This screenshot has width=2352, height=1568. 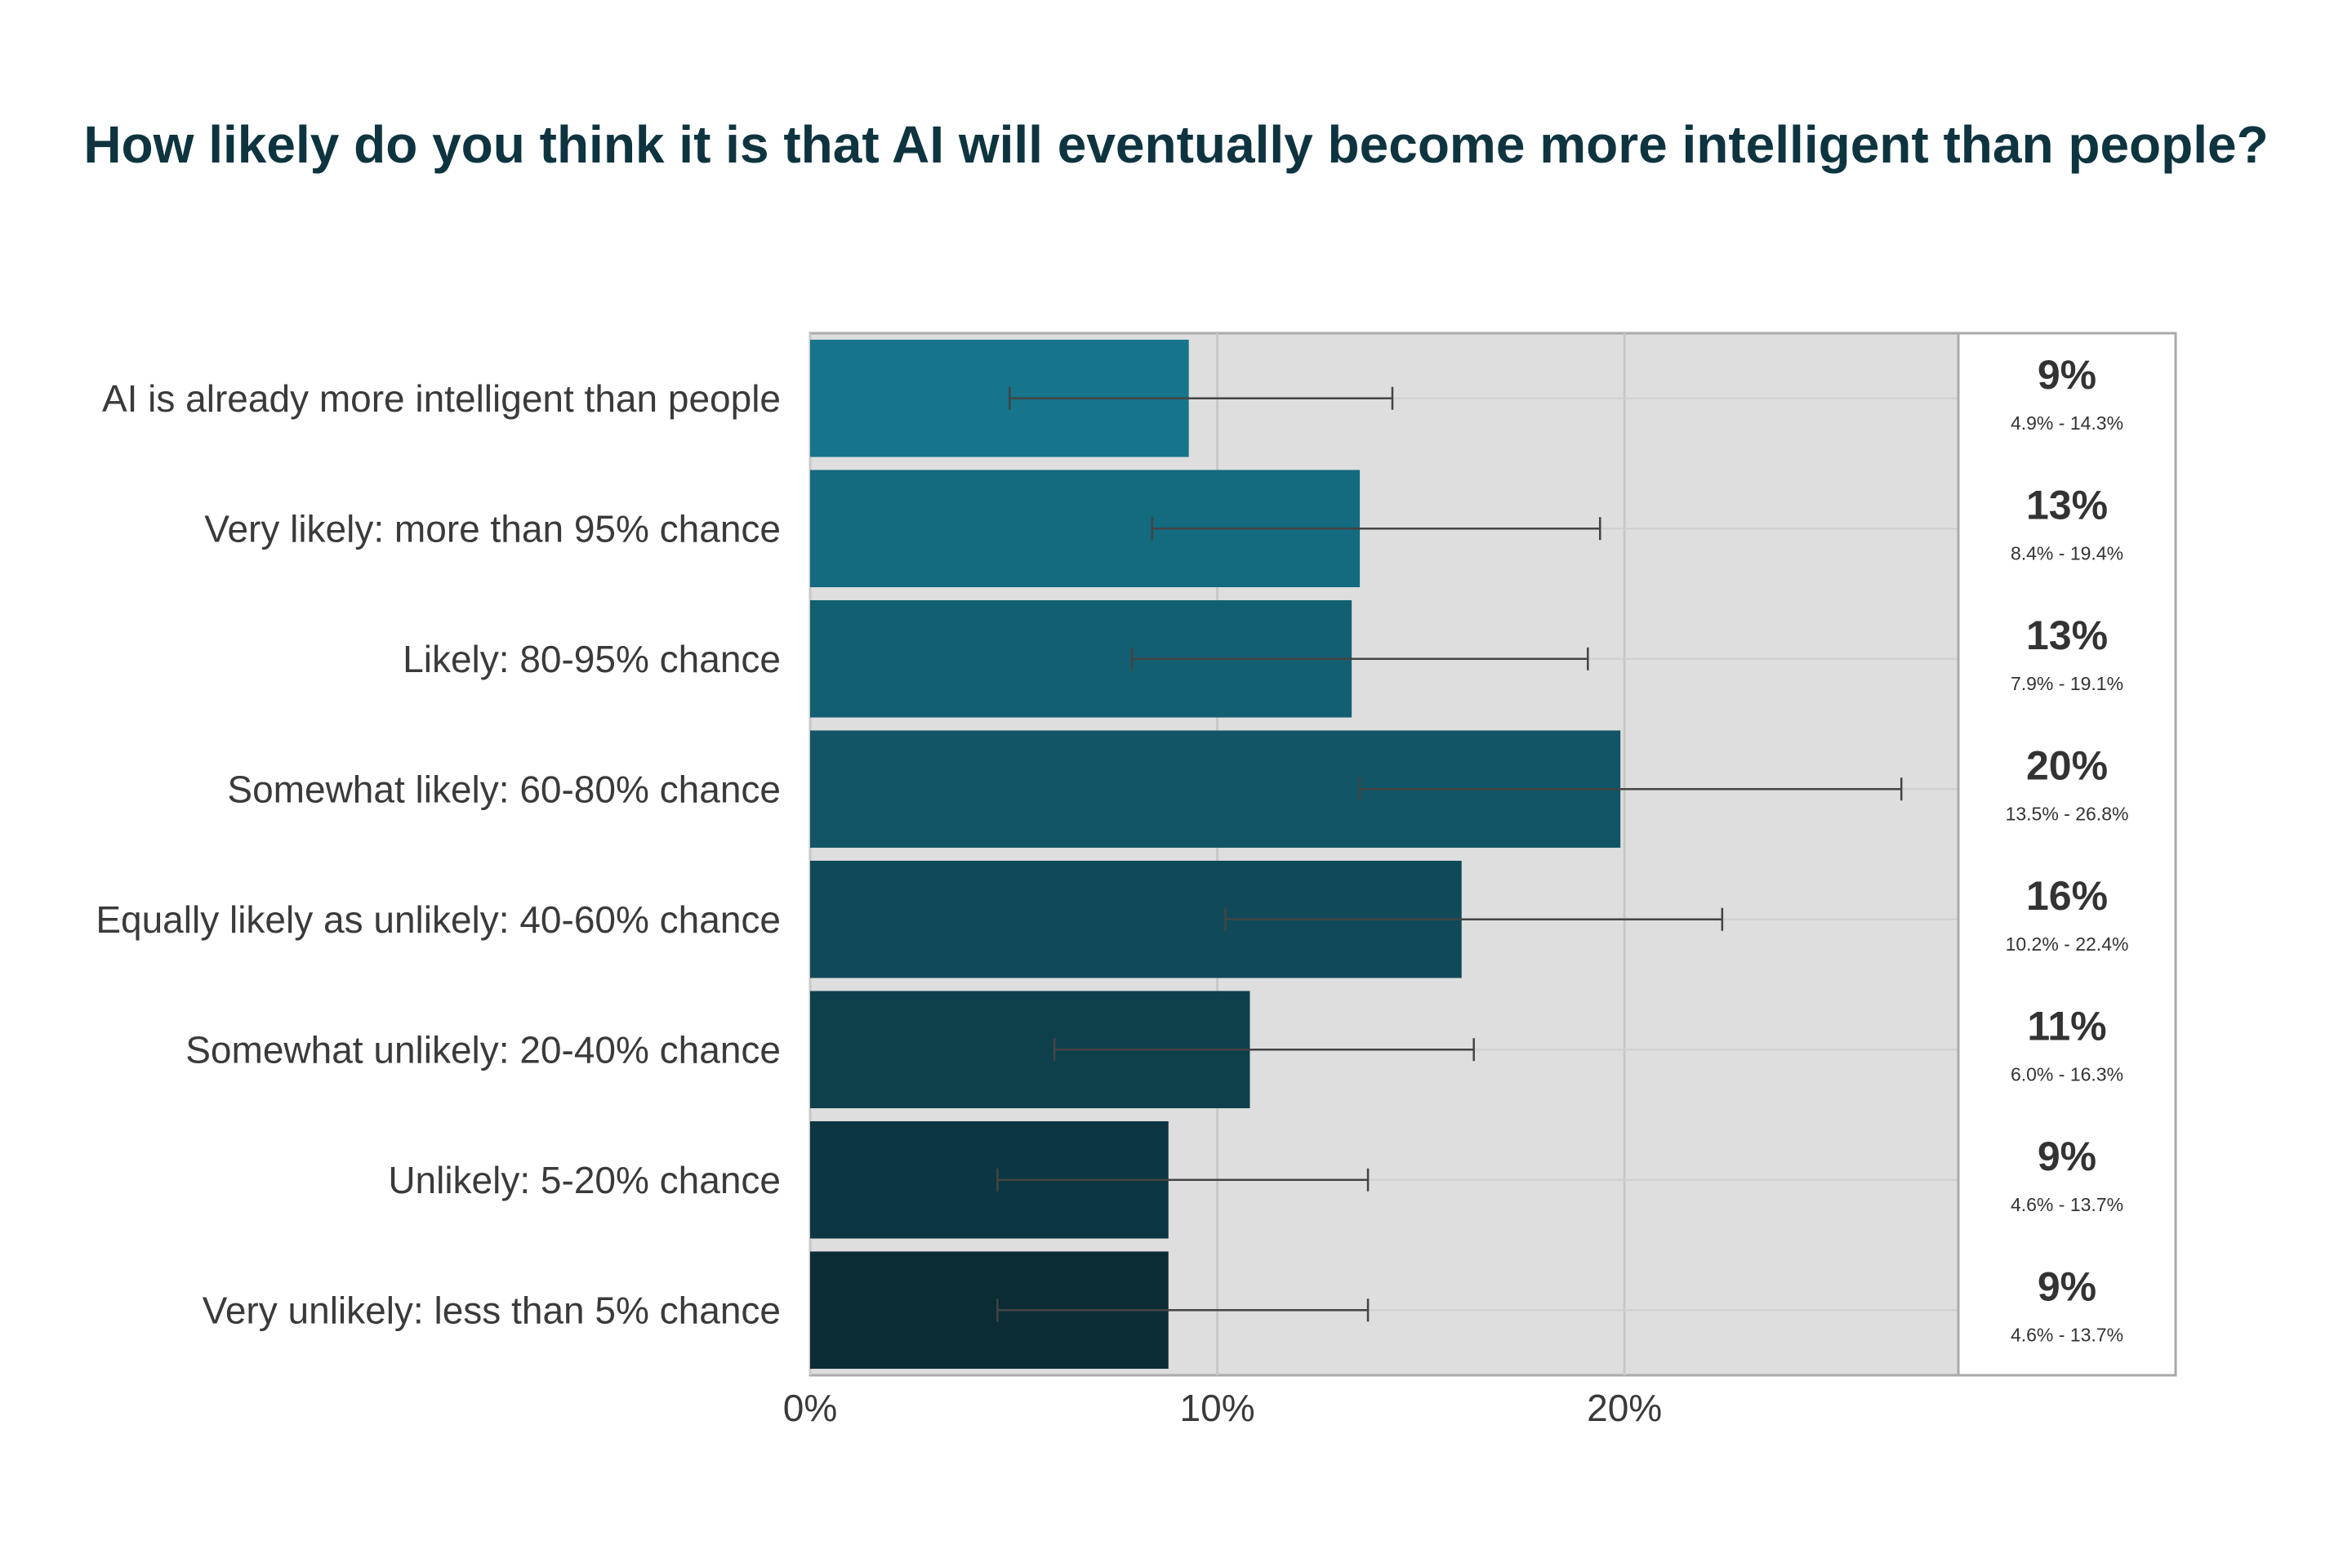 I want to click on value-panel, so click(x=2067, y=854).